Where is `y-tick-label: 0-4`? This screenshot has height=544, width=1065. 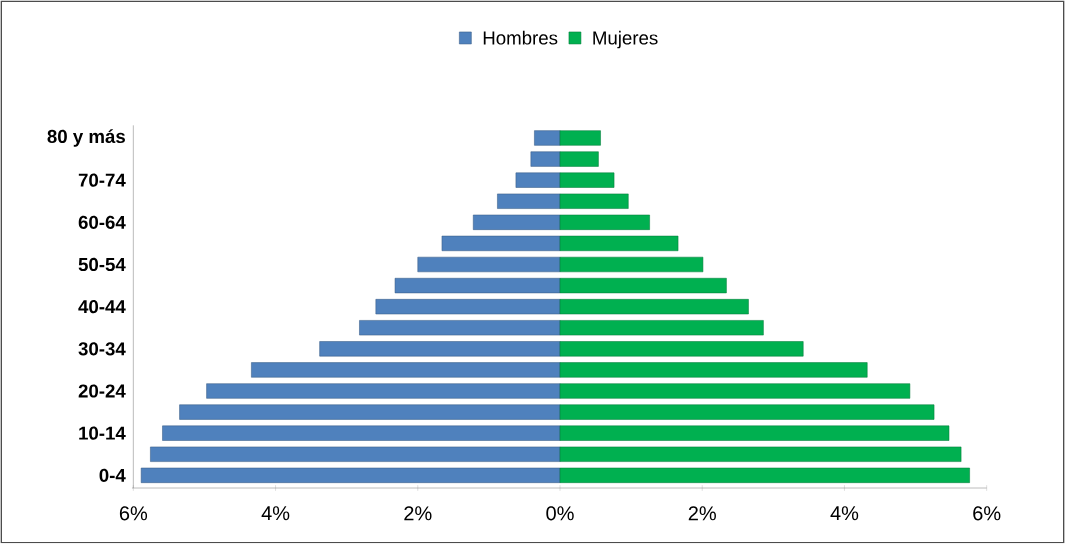 y-tick-label: 0-4 is located at coordinates (112, 475).